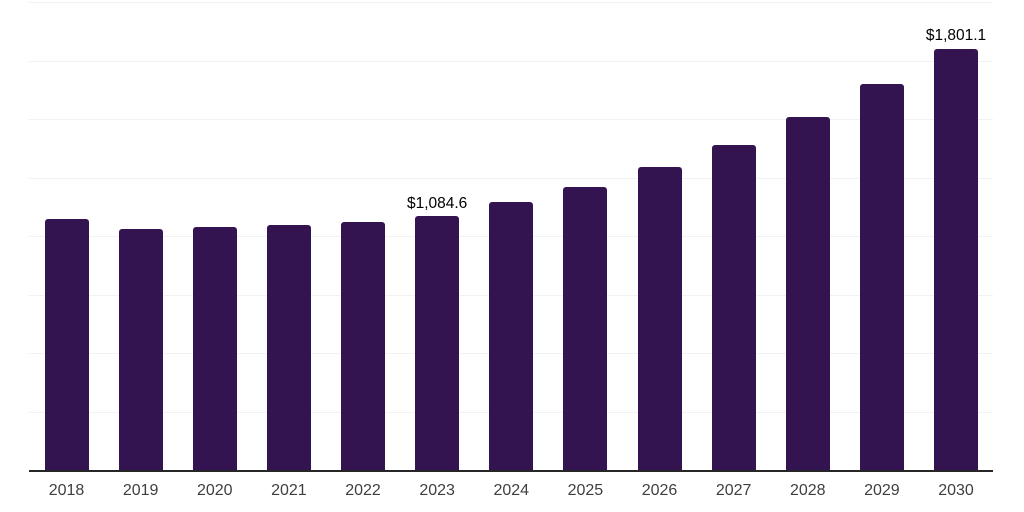  Describe the element at coordinates (437, 203) in the screenshot. I see `bar-value-label-2023: $1,084.6` at that location.